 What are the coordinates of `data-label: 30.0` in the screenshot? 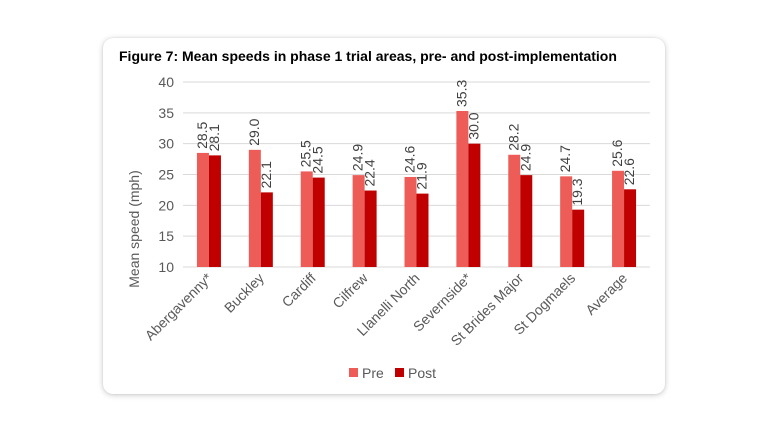 It's located at (473, 125).